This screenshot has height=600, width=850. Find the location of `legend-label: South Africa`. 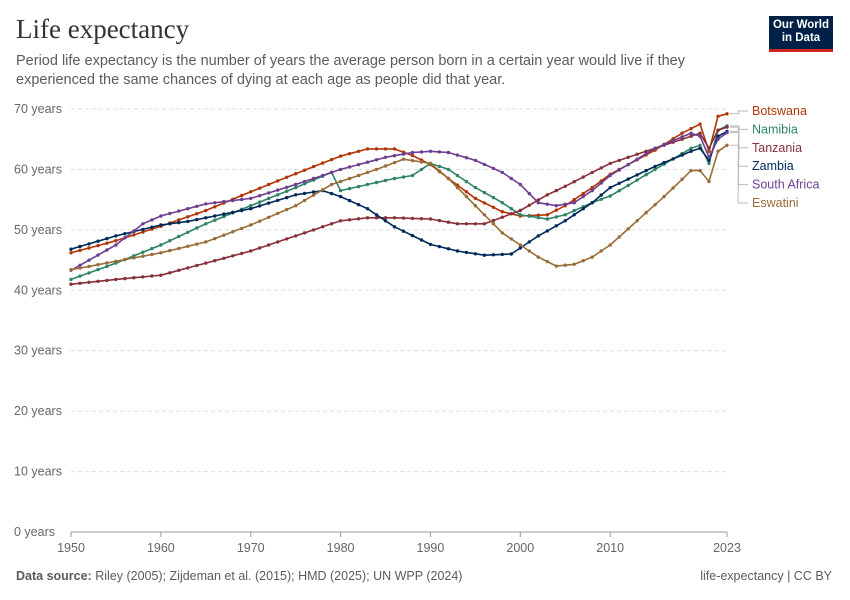

legend-label: South Africa is located at coordinates (785, 185).